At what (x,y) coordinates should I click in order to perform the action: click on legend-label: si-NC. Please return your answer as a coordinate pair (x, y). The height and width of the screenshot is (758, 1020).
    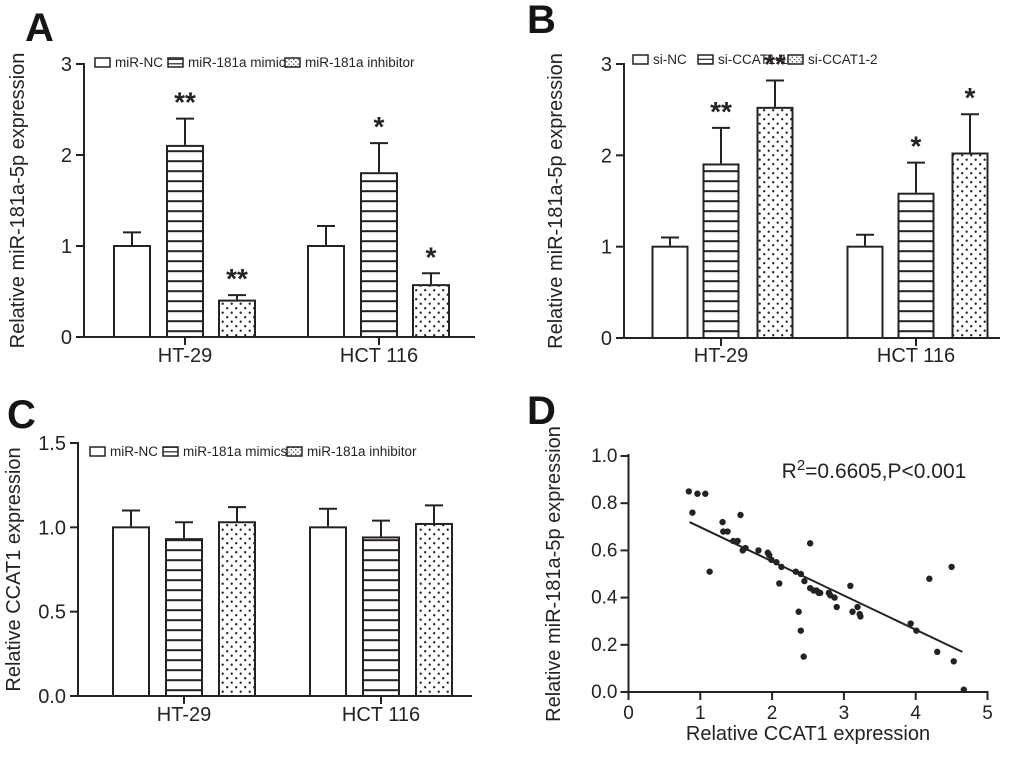
    Looking at the image, I should click on (670, 59).